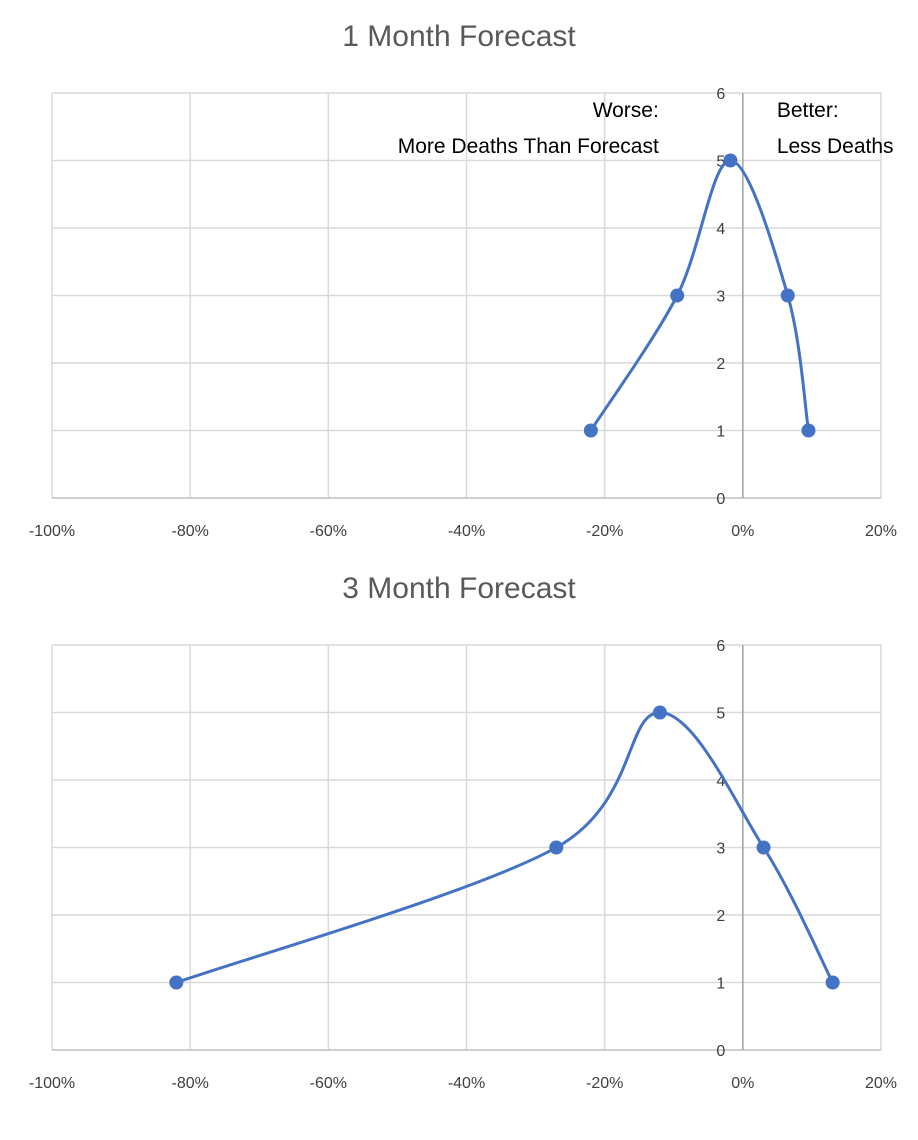 This screenshot has height=1140, width=918. What do you see at coordinates (835, 146) in the screenshot?
I see `annotation-better: Less Deaths` at bounding box center [835, 146].